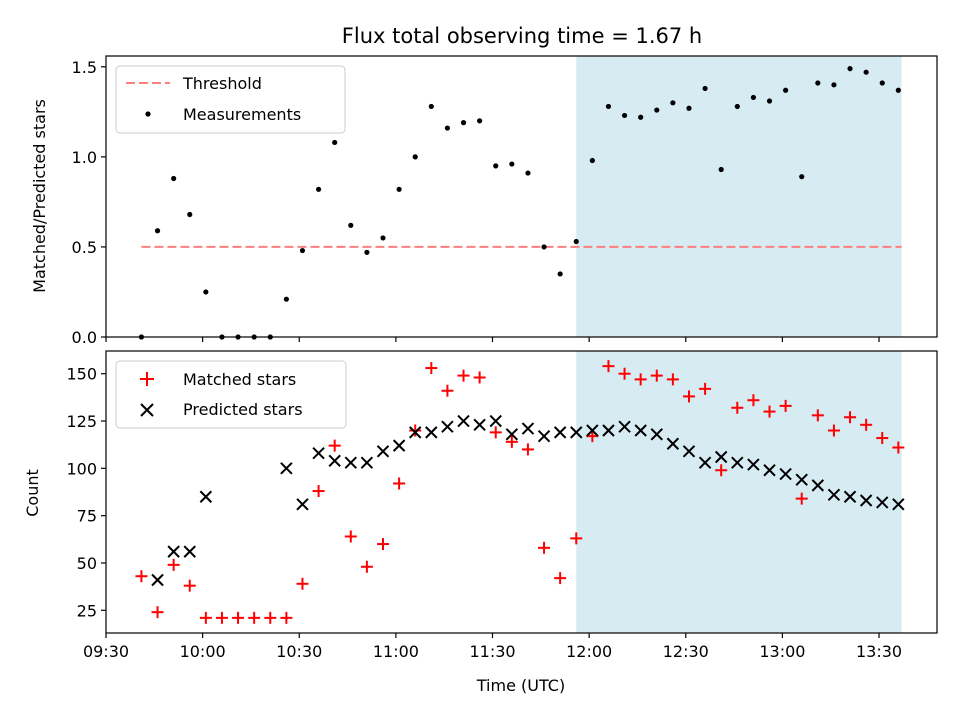 This screenshot has width=960, height=720. I want to click on top-y-axis-label: Matched/Predicted stars, so click(39, 196).